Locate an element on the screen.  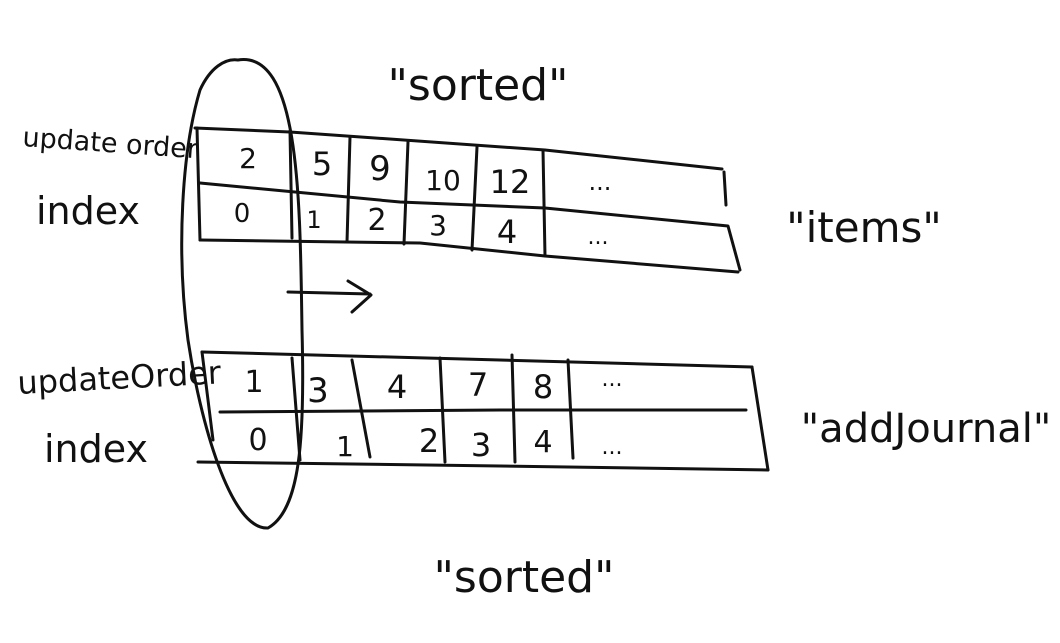
journal-index-cell: 1 is located at coordinates (345, 446).